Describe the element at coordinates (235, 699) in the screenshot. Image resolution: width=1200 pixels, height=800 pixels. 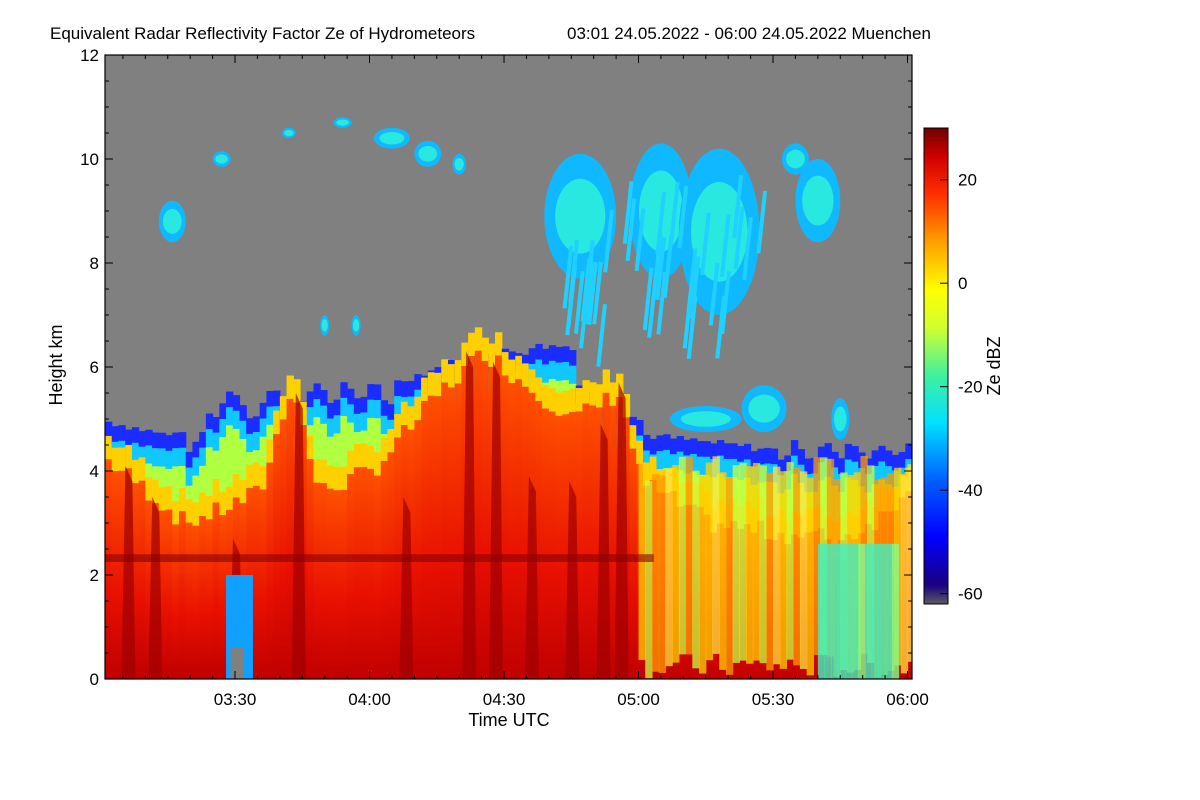
I see `x-tick-label: 03:30` at that location.